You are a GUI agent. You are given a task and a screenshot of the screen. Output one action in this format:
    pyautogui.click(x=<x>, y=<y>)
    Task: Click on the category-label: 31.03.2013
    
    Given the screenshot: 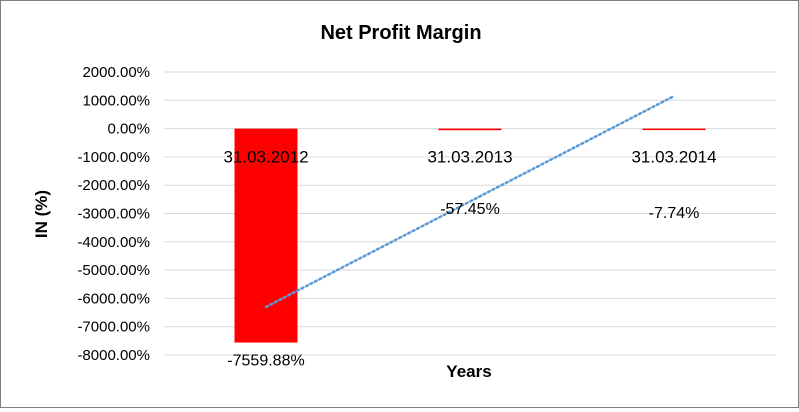 What is the action you would take?
    pyautogui.click(x=469, y=157)
    